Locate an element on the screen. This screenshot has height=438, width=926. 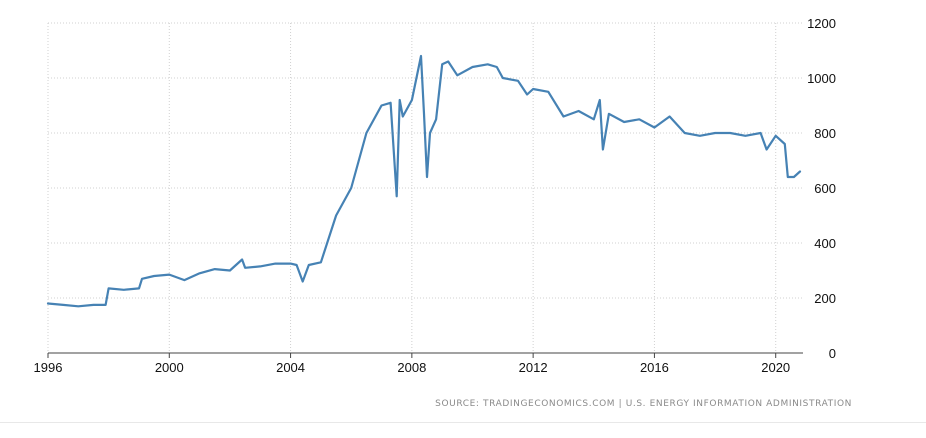
y-tick-label: 800 is located at coordinates (825, 133).